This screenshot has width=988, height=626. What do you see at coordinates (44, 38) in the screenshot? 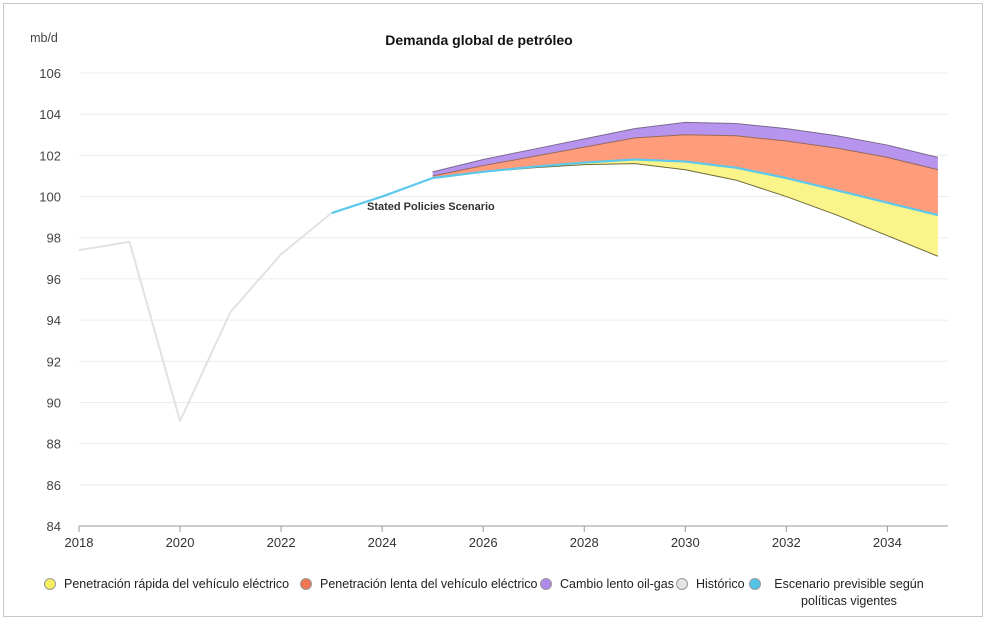
I see `y-axis-unit: mb/d` at bounding box center [44, 38].